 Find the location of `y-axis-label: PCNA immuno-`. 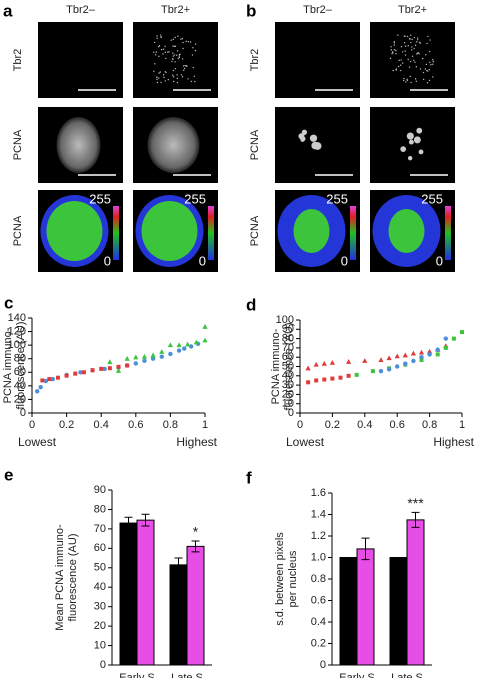

y-axis-label: PCNA immuno- is located at coordinates (8, 365).